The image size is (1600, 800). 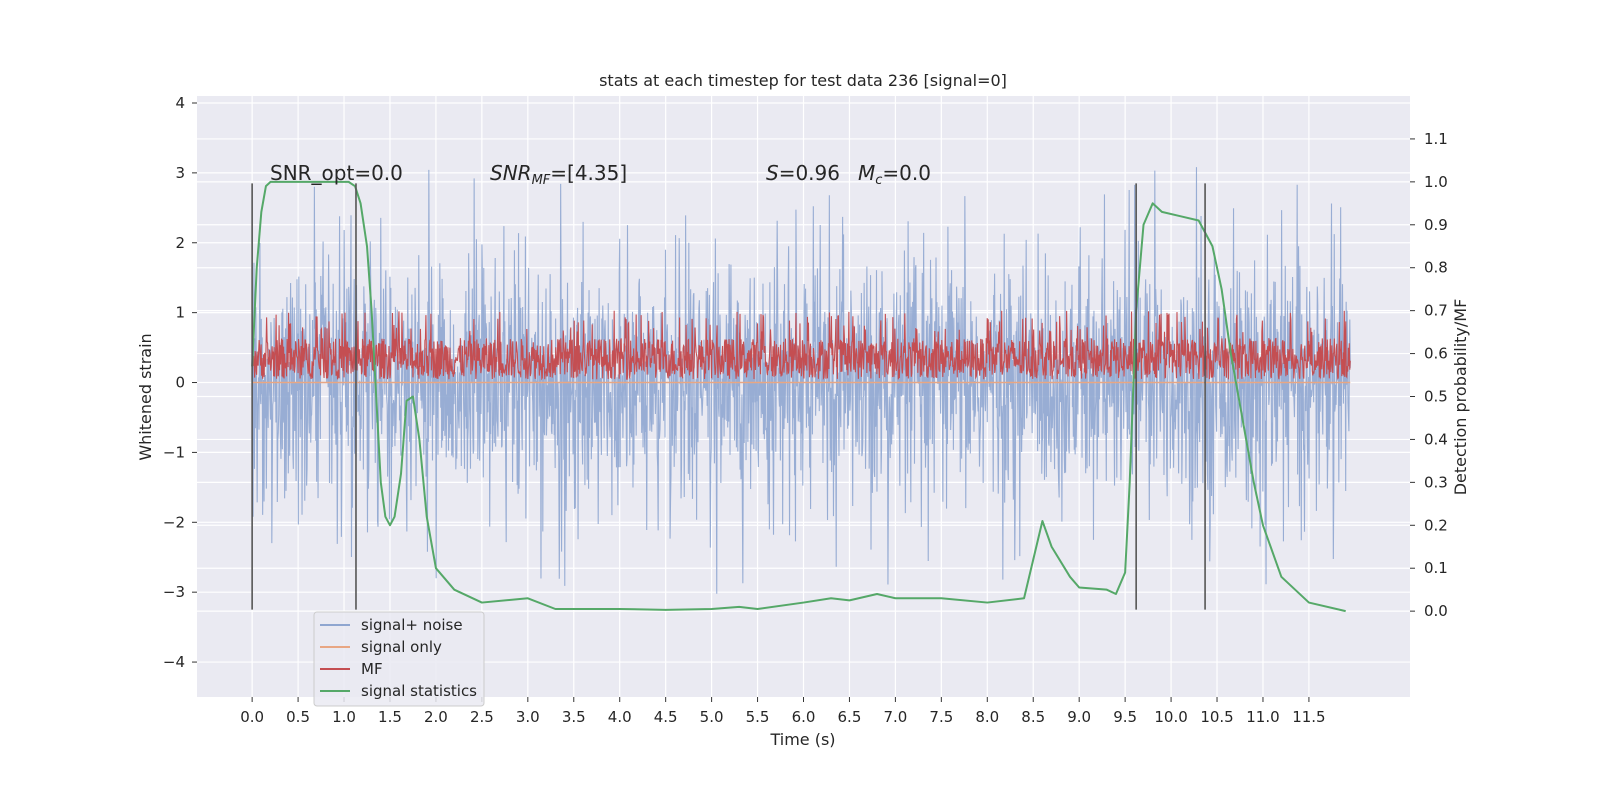 What do you see at coordinates (1170, 717) in the screenshot?
I see `x-tick-label: 10.0` at bounding box center [1170, 717].